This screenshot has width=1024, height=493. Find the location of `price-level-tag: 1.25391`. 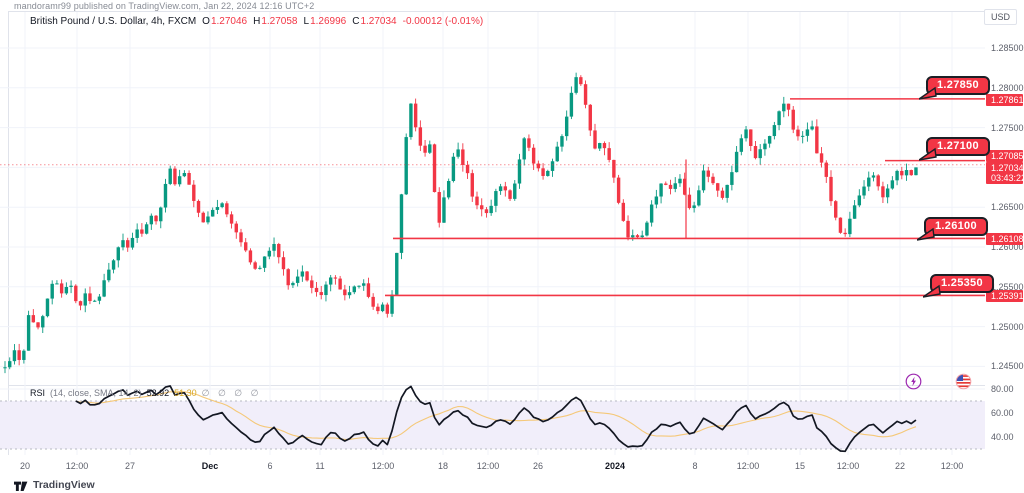

price-level-tag: 1.25391 is located at coordinates (1005, 296).